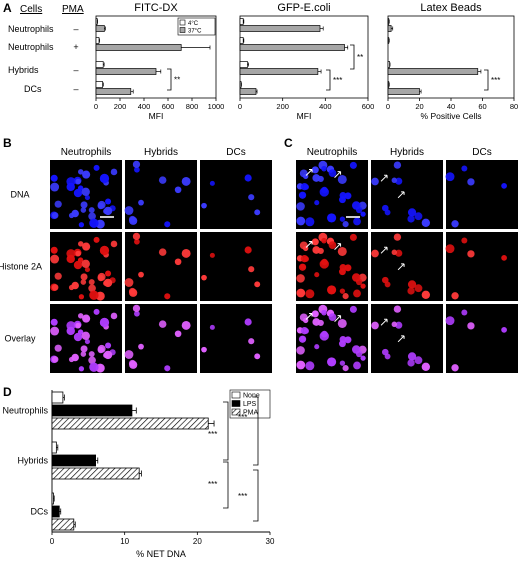 The image size is (520, 563). What do you see at coordinates (73, 9) in the screenshot?
I see `pma-header: PMA` at bounding box center [73, 9].